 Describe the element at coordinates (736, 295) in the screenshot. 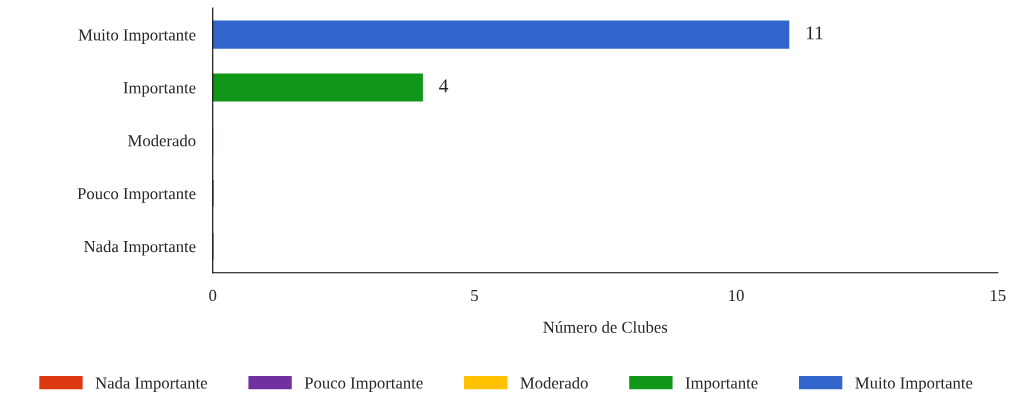

I see `x-tick-label: 10` at that location.